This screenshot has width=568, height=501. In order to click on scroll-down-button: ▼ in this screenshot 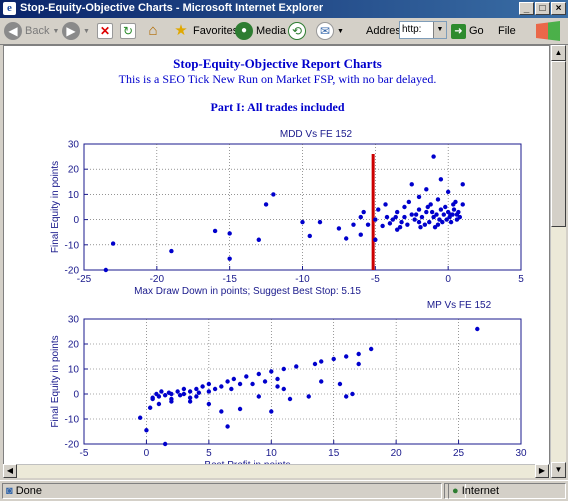, I will do `click(558, 470)`.